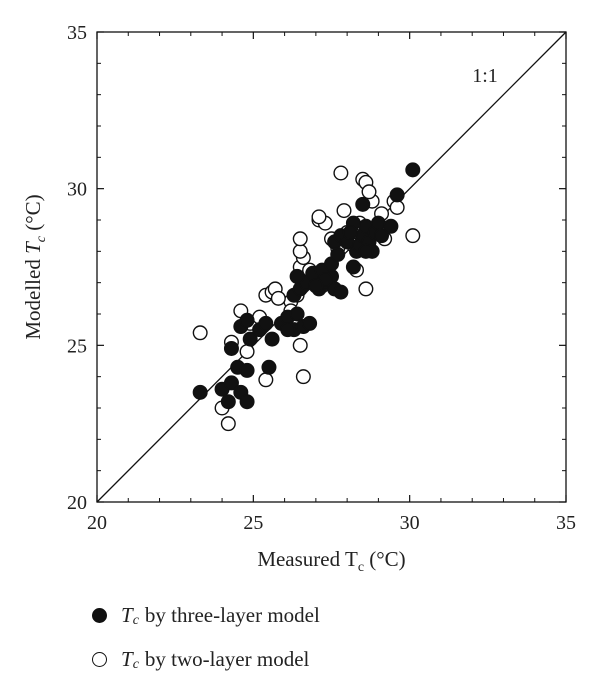 This screenshot has width=600, height=696. Describe the element at coordinates (77, 33) in the screenshot. I see `y-tick-label: 35` at that location.